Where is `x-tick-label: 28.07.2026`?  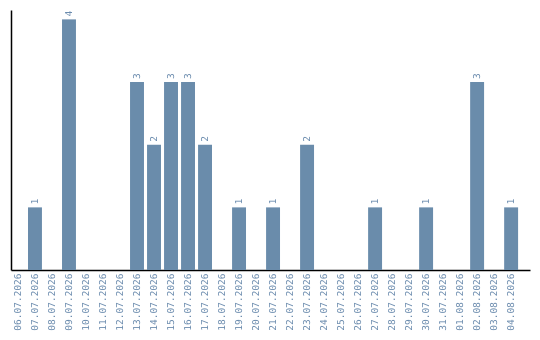
x-tick-label: 28.07.2026 is located at coordinates (392, 302).